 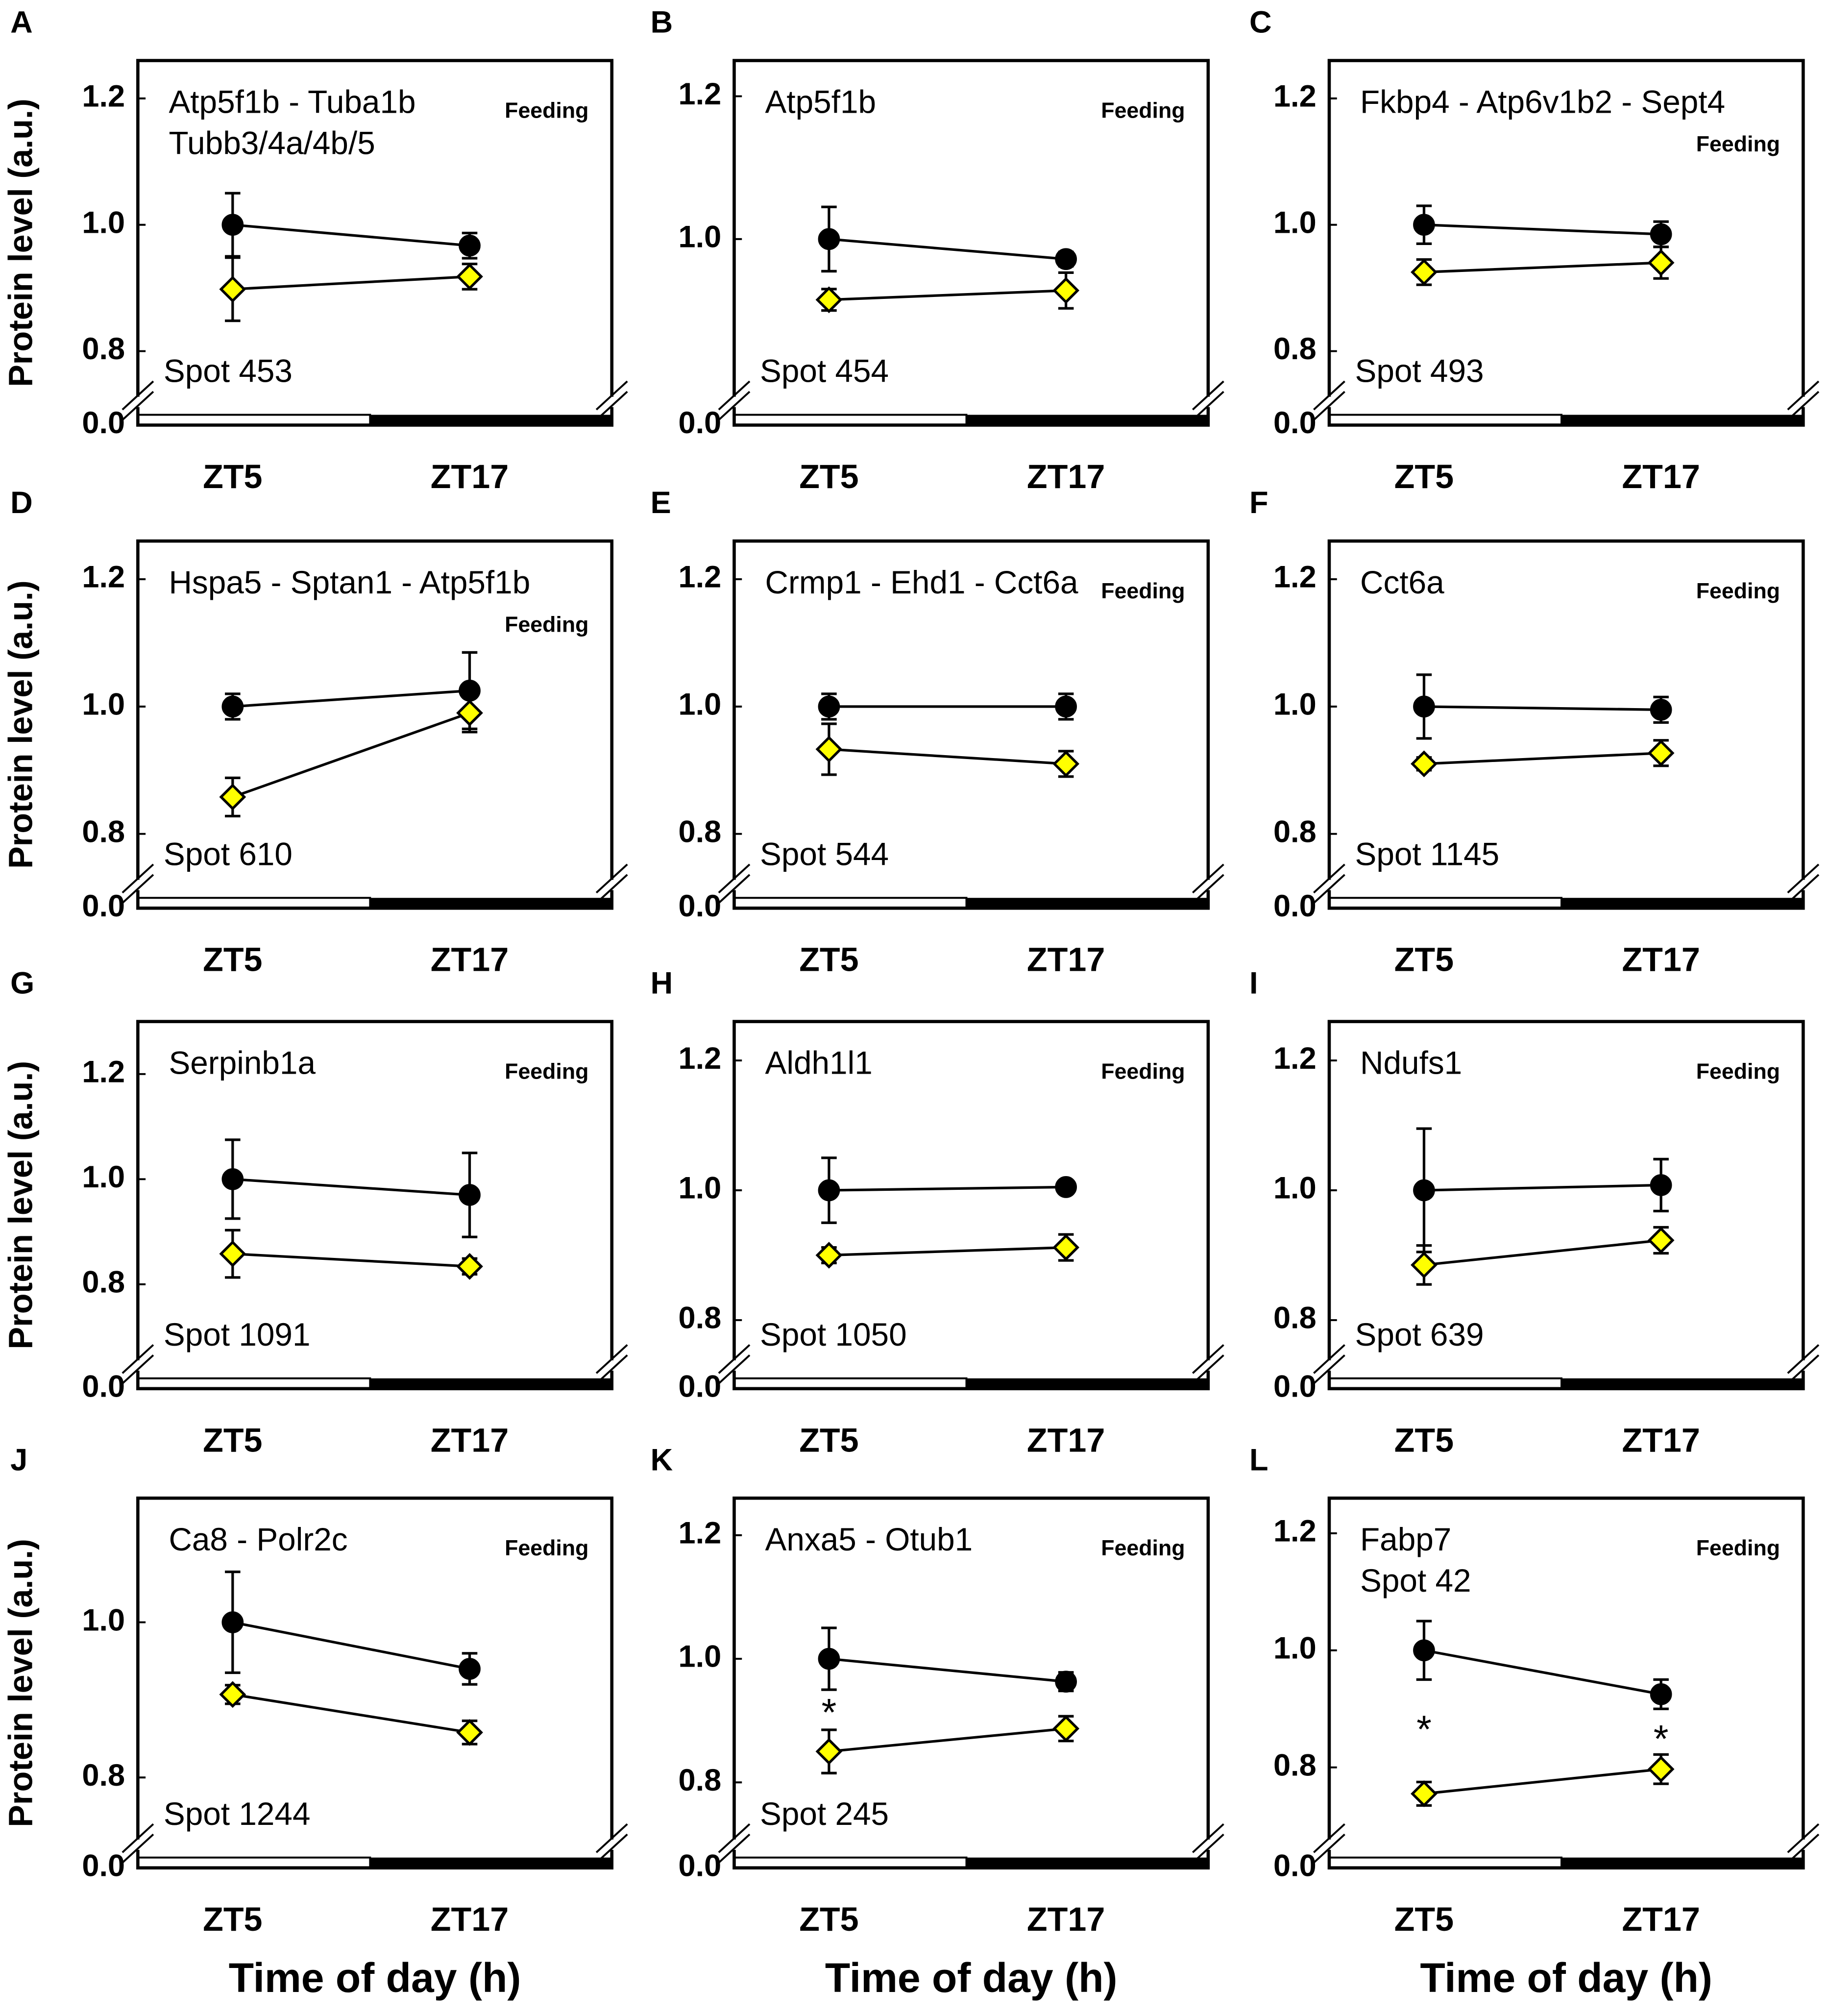 I want to click on panel-title: Tubb3/4a/4b/5, so click(x=272, y=143).